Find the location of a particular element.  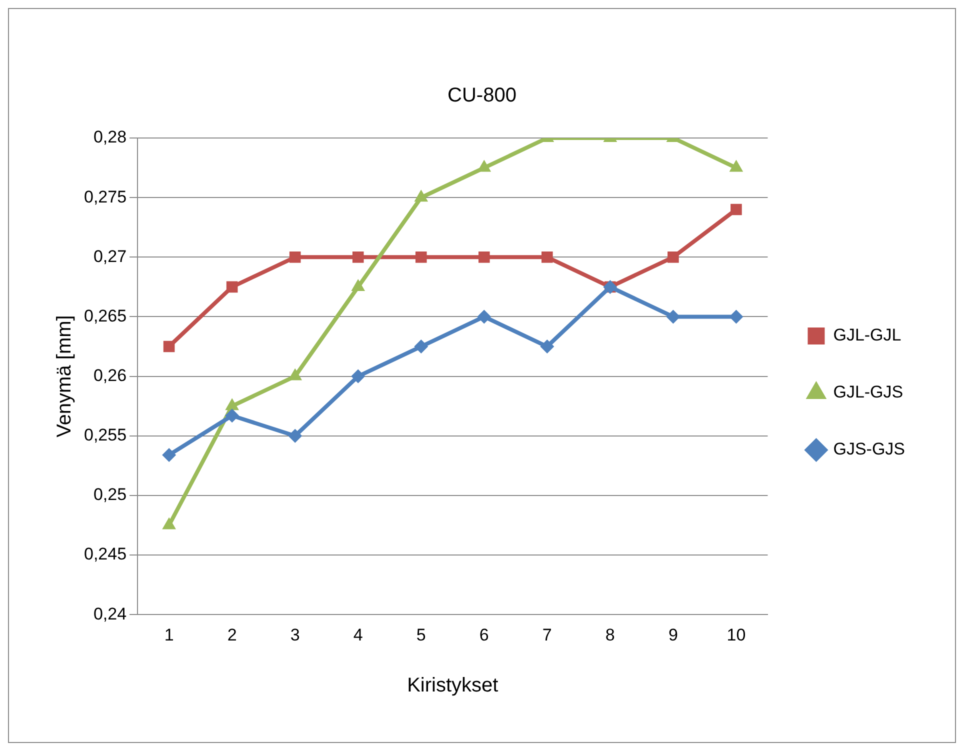

y-tick-label: 0,275 is located at coordinates (105, 196).